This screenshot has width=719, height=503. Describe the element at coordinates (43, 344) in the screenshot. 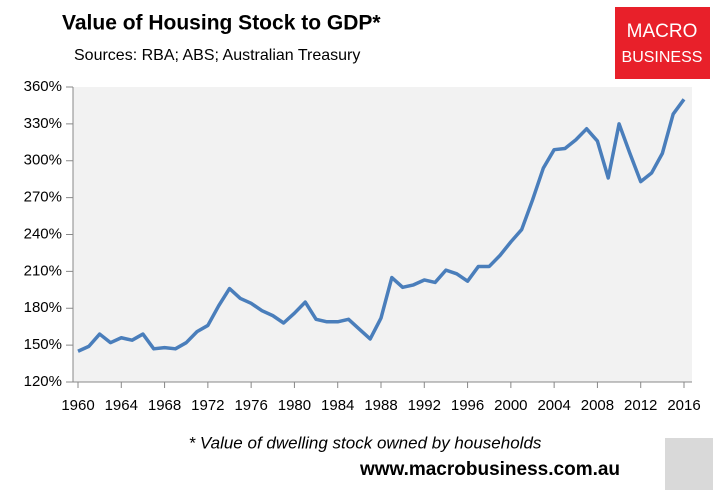

I see `y-tick-label: 150%` at that location.